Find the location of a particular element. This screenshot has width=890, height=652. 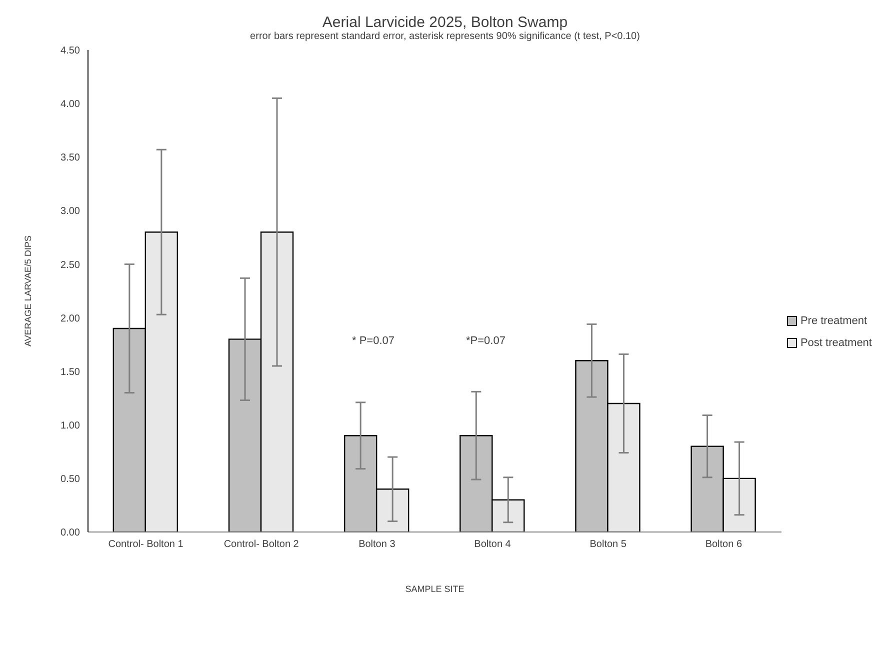

y-tick-label: 4.50 is located at coordinates (70, 51).